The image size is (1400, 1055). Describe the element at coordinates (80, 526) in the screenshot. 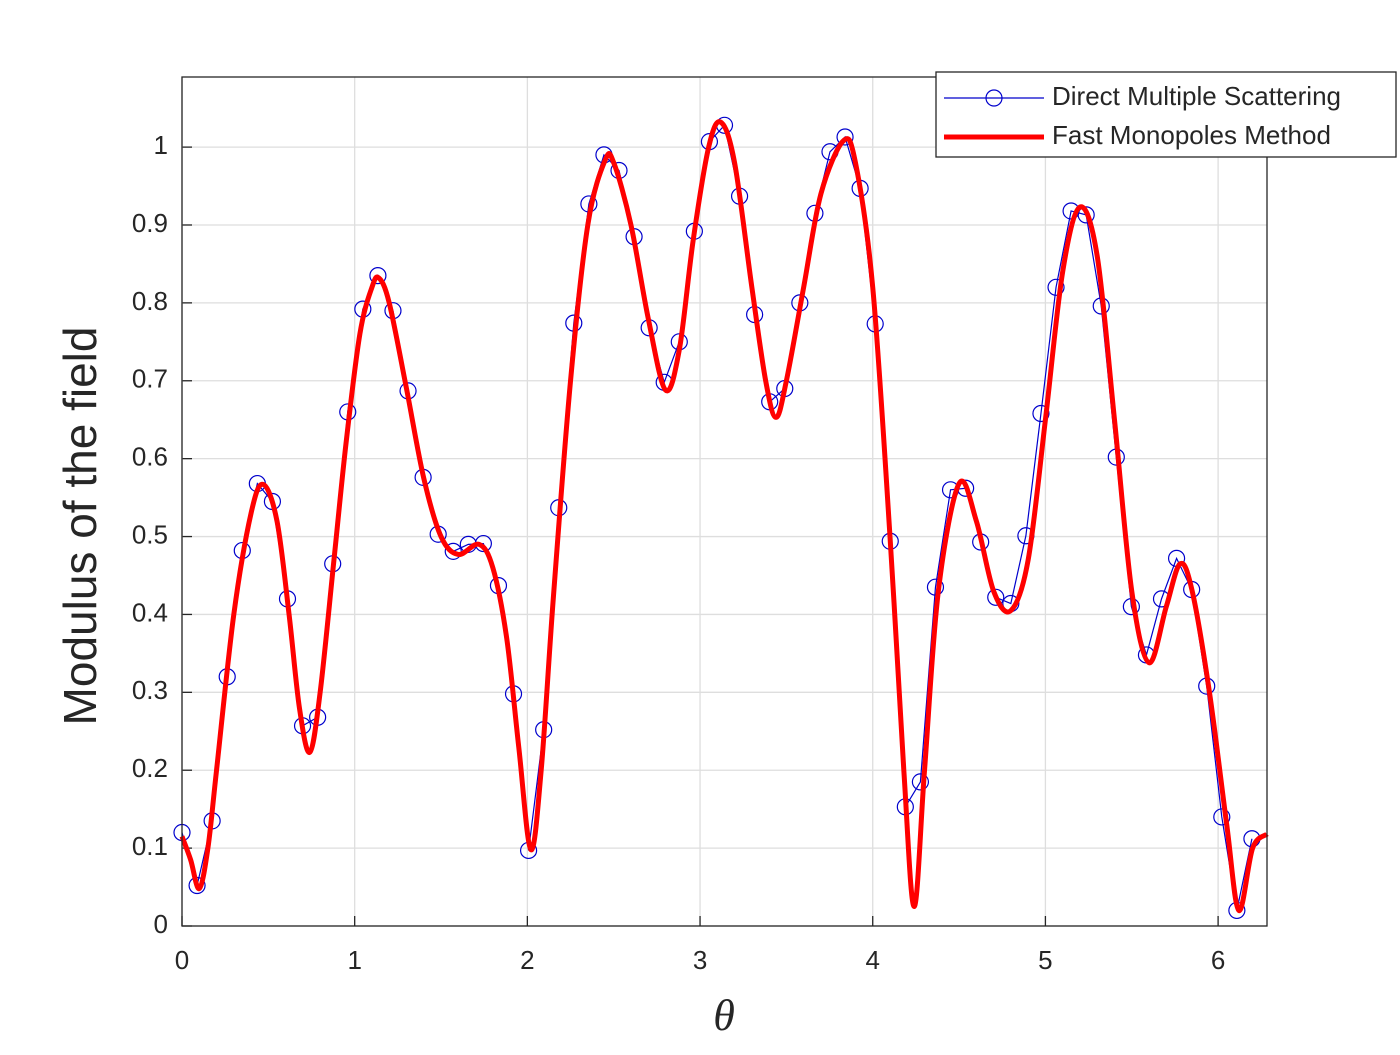

I see `y-axis-label: Modulus of the field` at that location.